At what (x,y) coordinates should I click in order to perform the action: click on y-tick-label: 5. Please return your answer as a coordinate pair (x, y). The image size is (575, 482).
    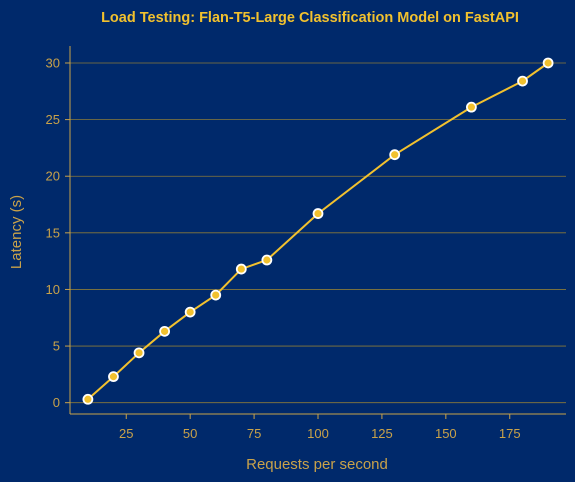
    Looking at the image, I should click on (56, 346).